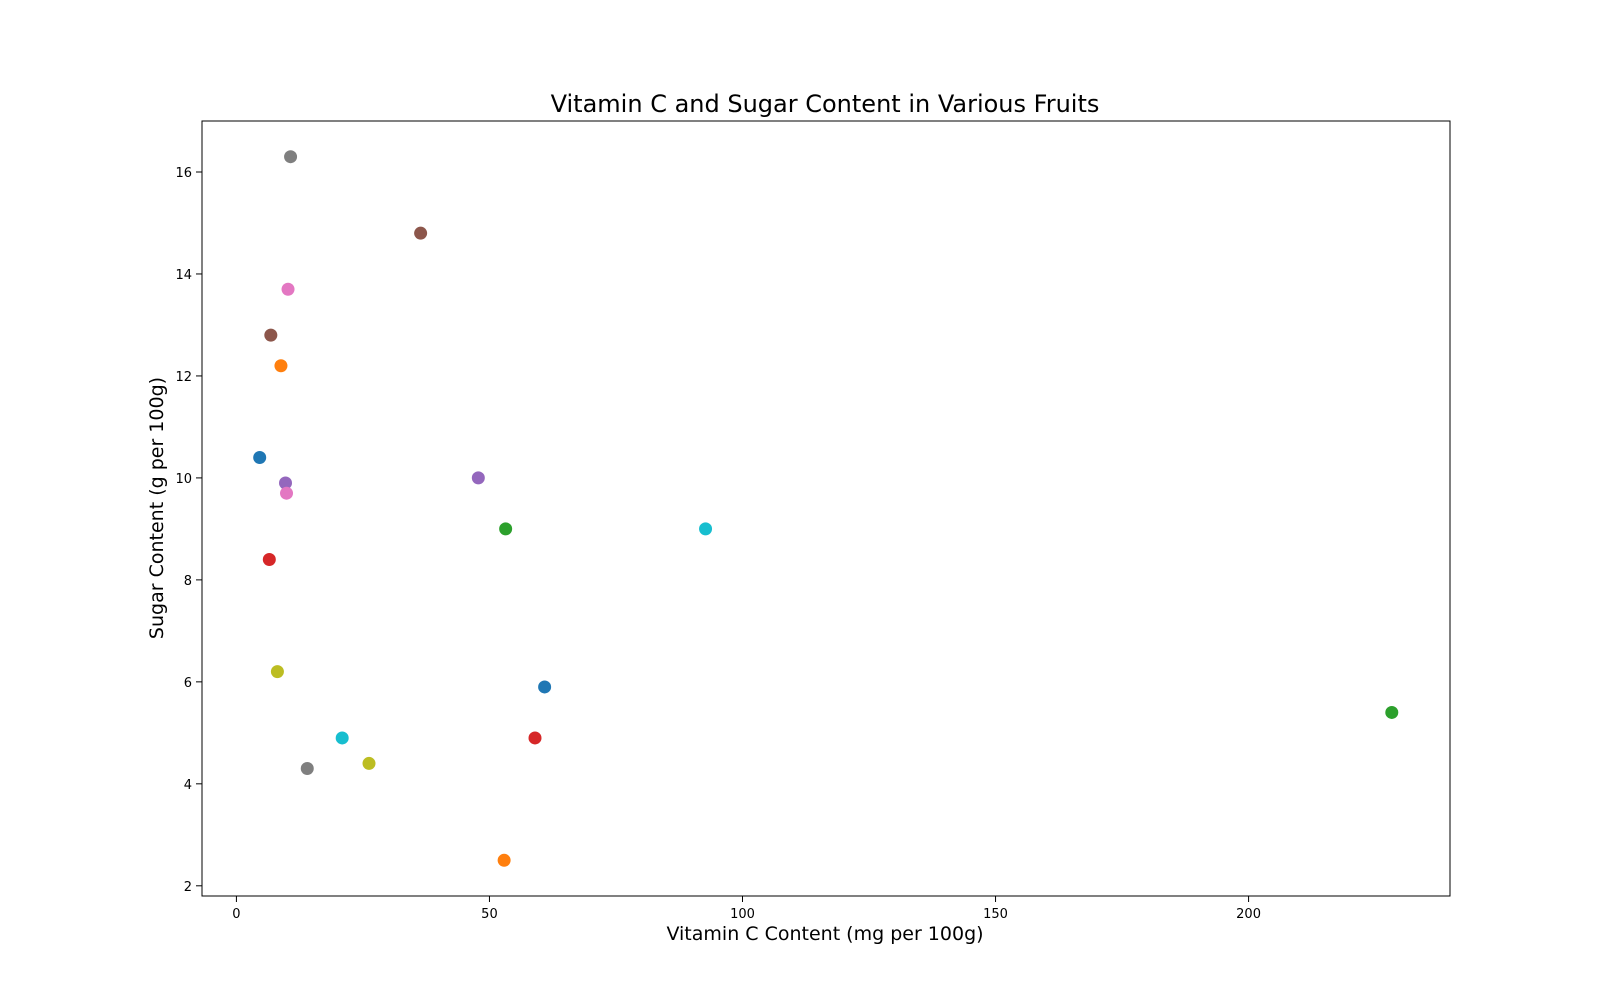 The height and width of the screenshot is (1000, 1600). What do you see at coordinates (188, 683) in the screenshot?
I see `y-tick-label: 6` at bounding box center [188, 683].